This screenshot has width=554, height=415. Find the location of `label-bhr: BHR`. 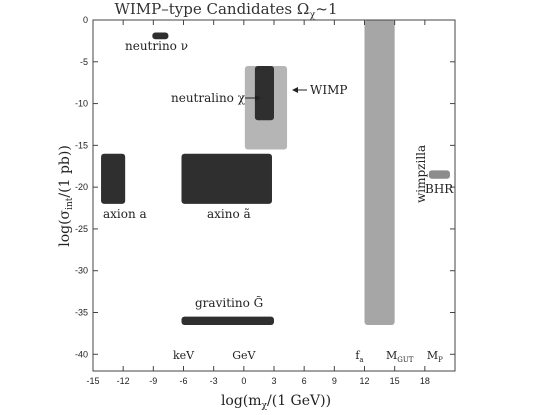

label-bhr: BHR is located at coordinates (439, 189).